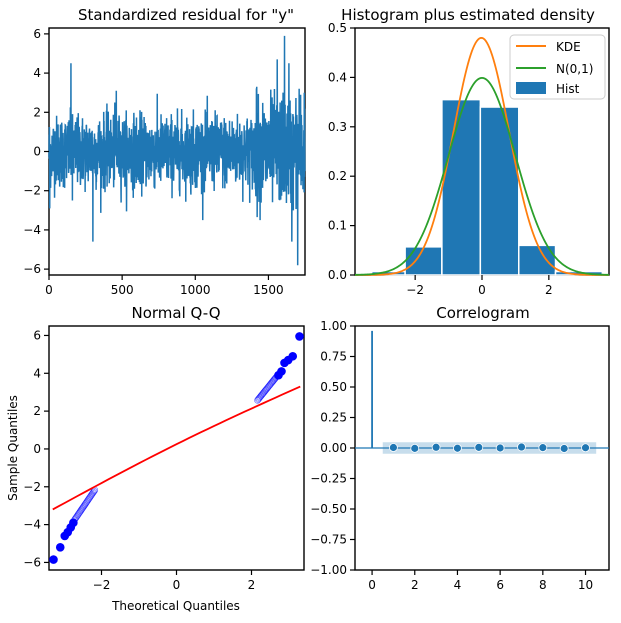 The image size is (621, 623). What do you see at coordinates (328, 570) in the screenshot?
I see `correlogram-ytick-label: −1.00` at bounding box center [328, 570].